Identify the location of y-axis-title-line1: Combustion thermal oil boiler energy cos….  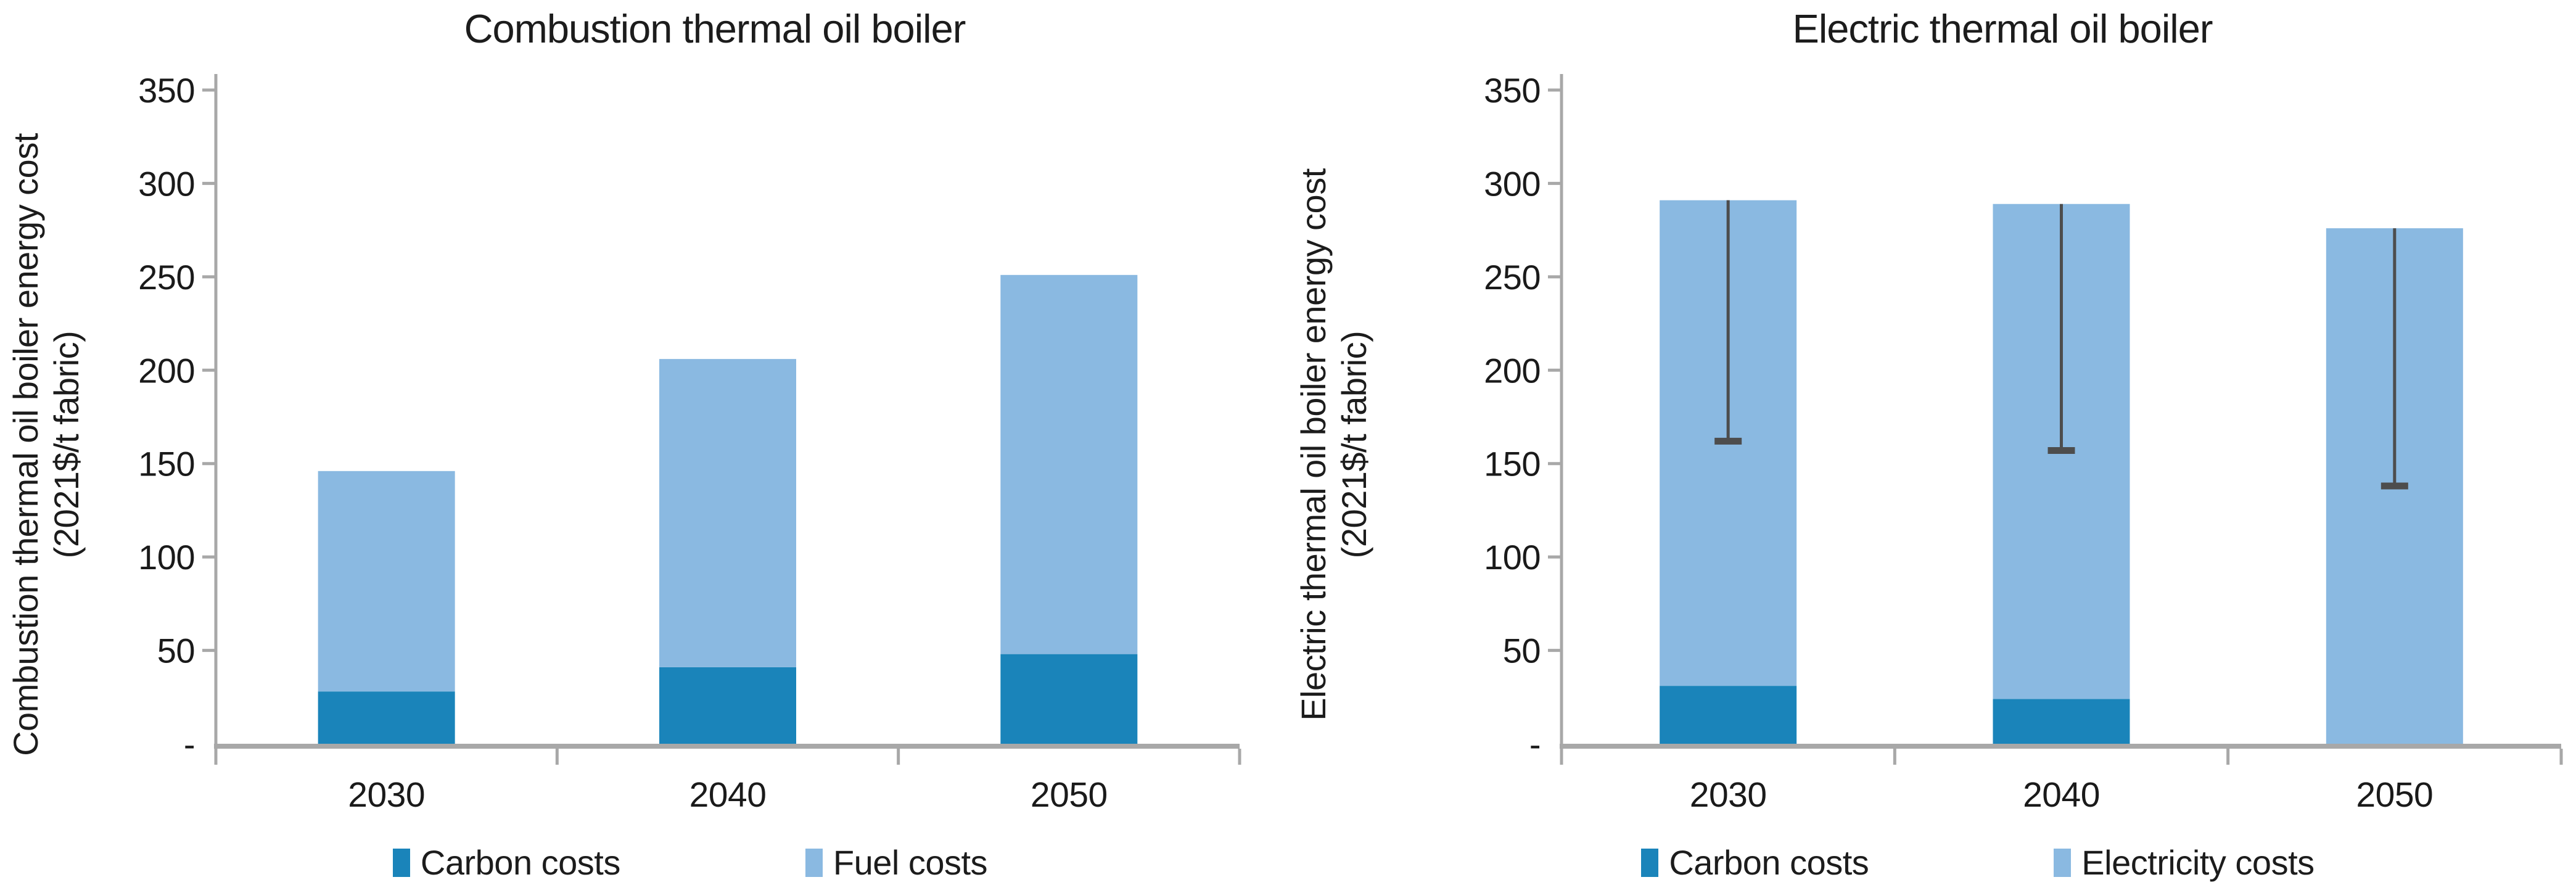
(25, 444).